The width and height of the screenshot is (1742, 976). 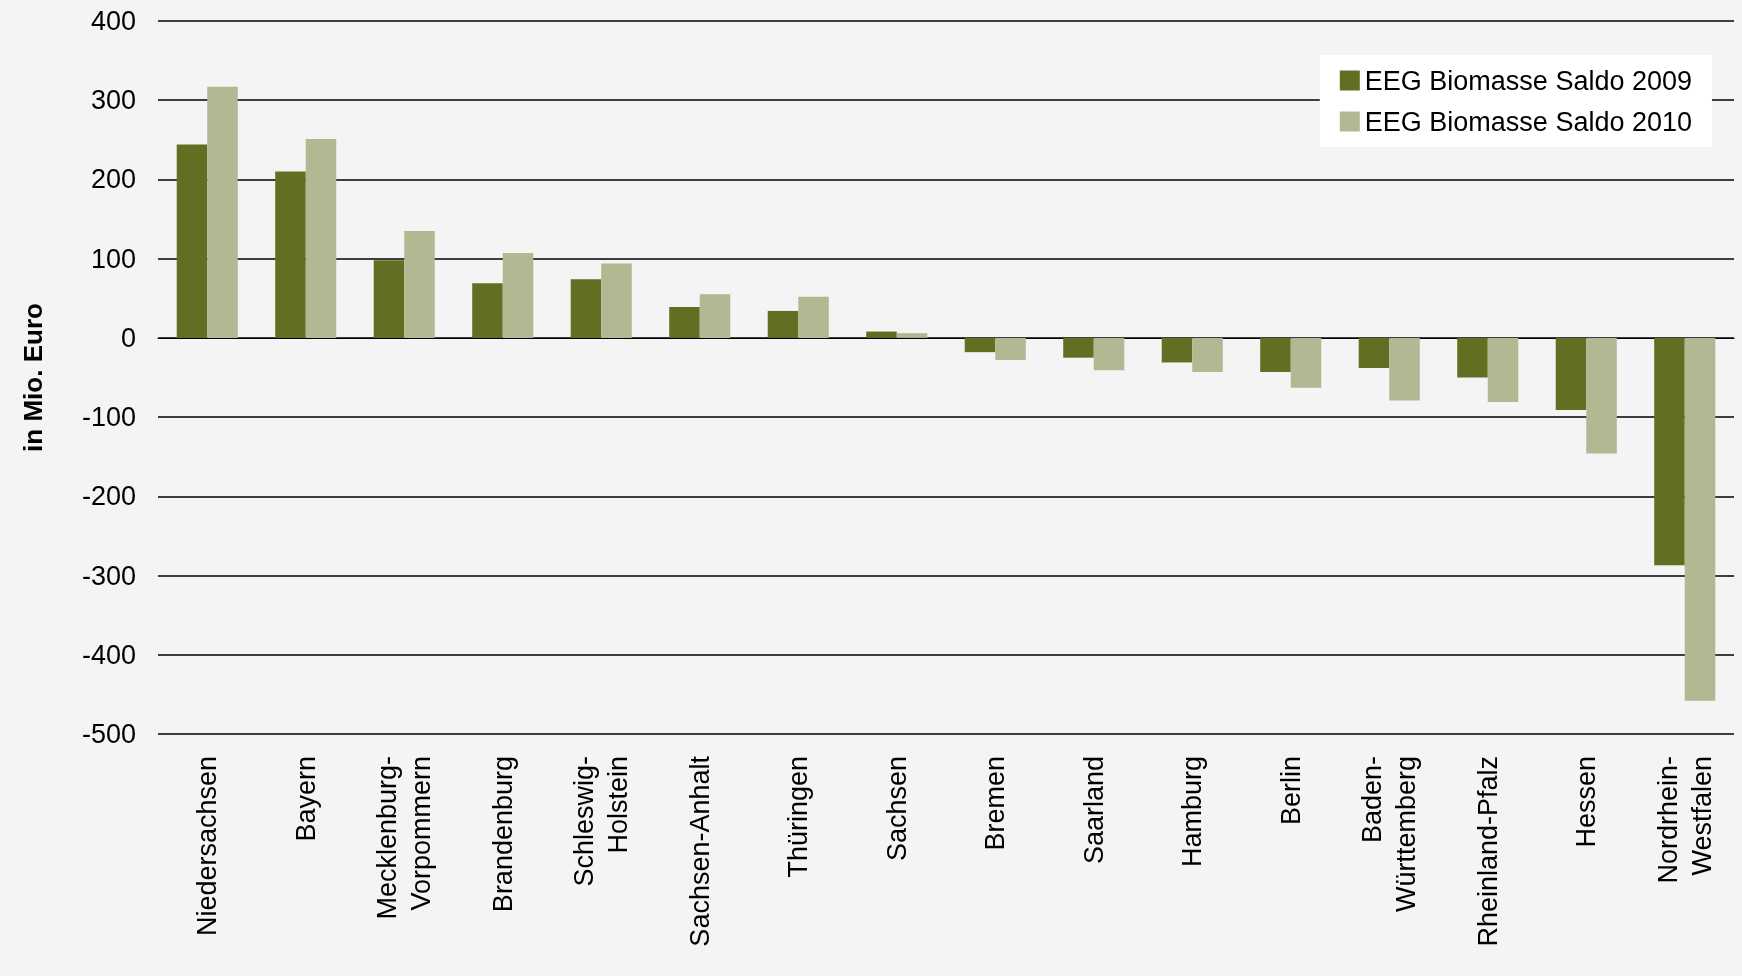 What do you see at coordinates (1528, 121) in the screenshot?
I see `legend-label: EEG Biomasse Saldo 2010` at bounding box center [1528, 121].